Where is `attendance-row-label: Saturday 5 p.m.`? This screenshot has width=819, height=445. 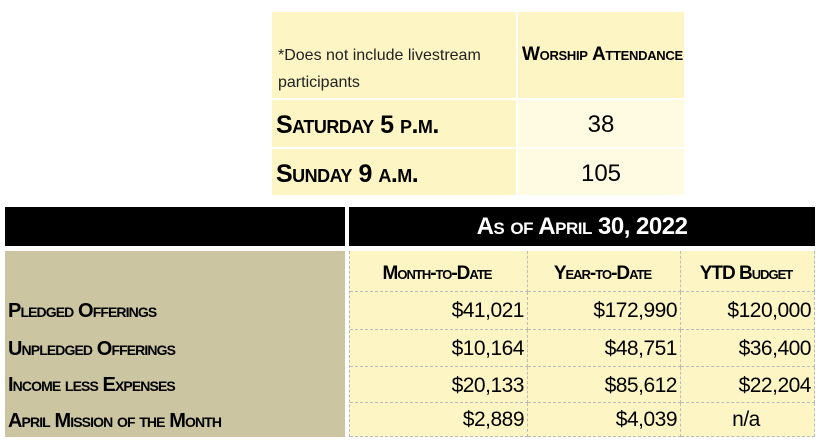 attendance-row-label: Saturday 5 p.m. is located at coordinates (394, 123).